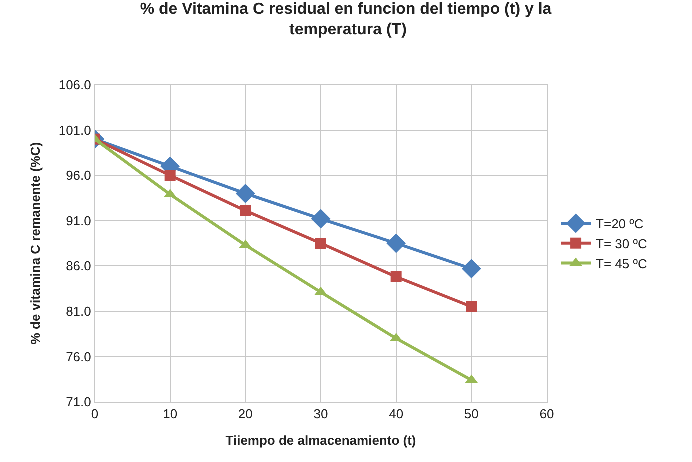  I want to click on x-tick-label: 20, so click(245, 414).